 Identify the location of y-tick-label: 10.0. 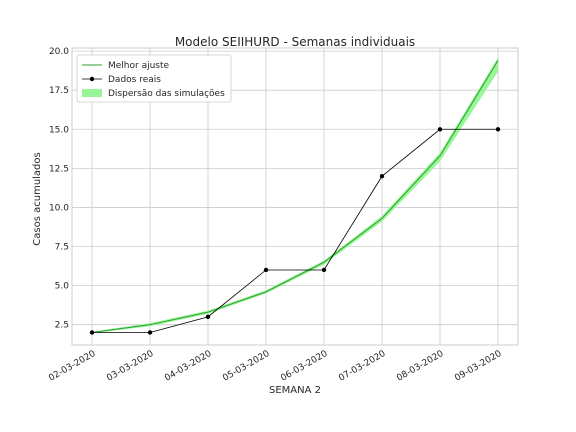
(59, 208).